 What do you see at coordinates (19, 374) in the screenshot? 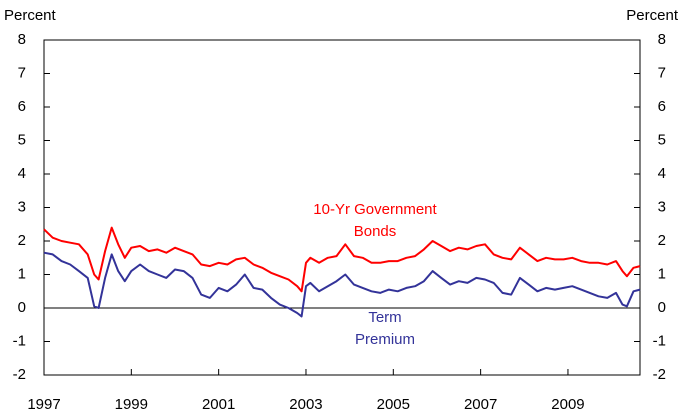
I see `y-tick-label: -2` at bounding box center [19, 374].